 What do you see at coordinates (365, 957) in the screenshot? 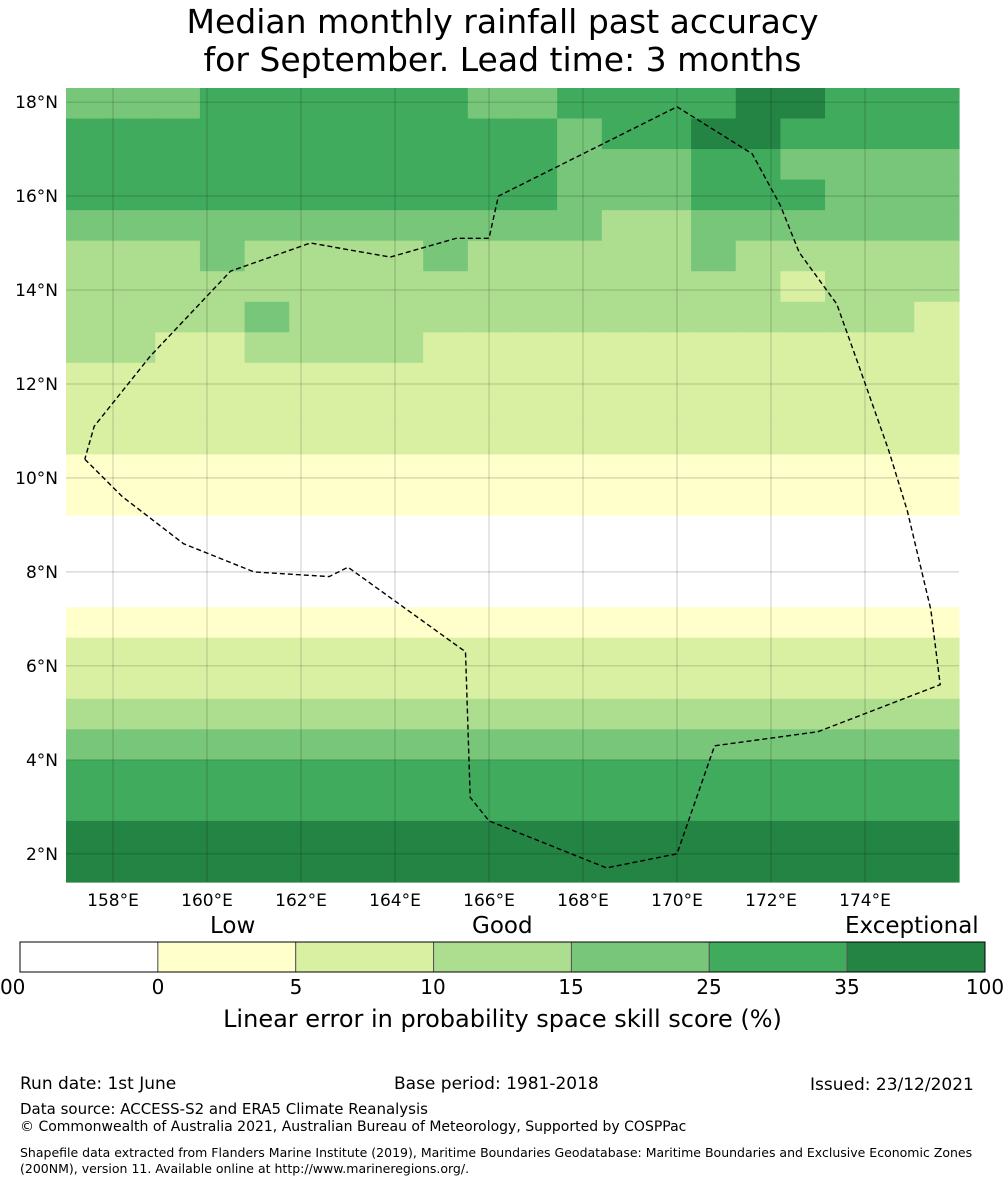
I see `colorbar-swatch` at bounding box center [365, 957].